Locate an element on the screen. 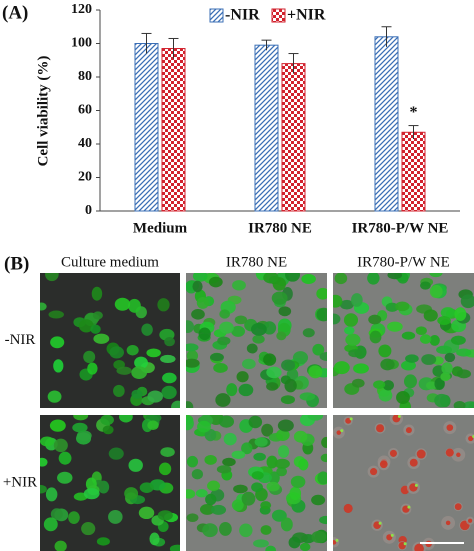 This screenshot has width=474, height=551. row-label: -NIR is located at coordinates (20, 340).